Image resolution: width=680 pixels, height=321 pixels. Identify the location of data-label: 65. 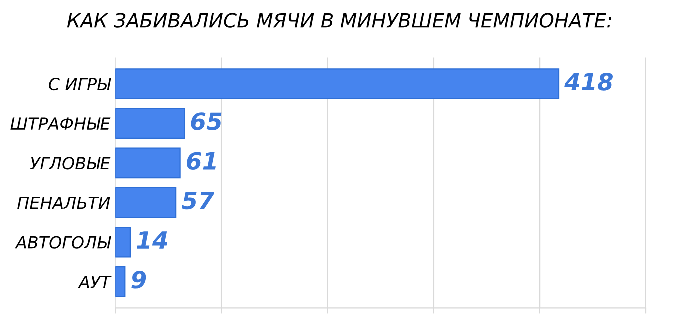
(206, 121).